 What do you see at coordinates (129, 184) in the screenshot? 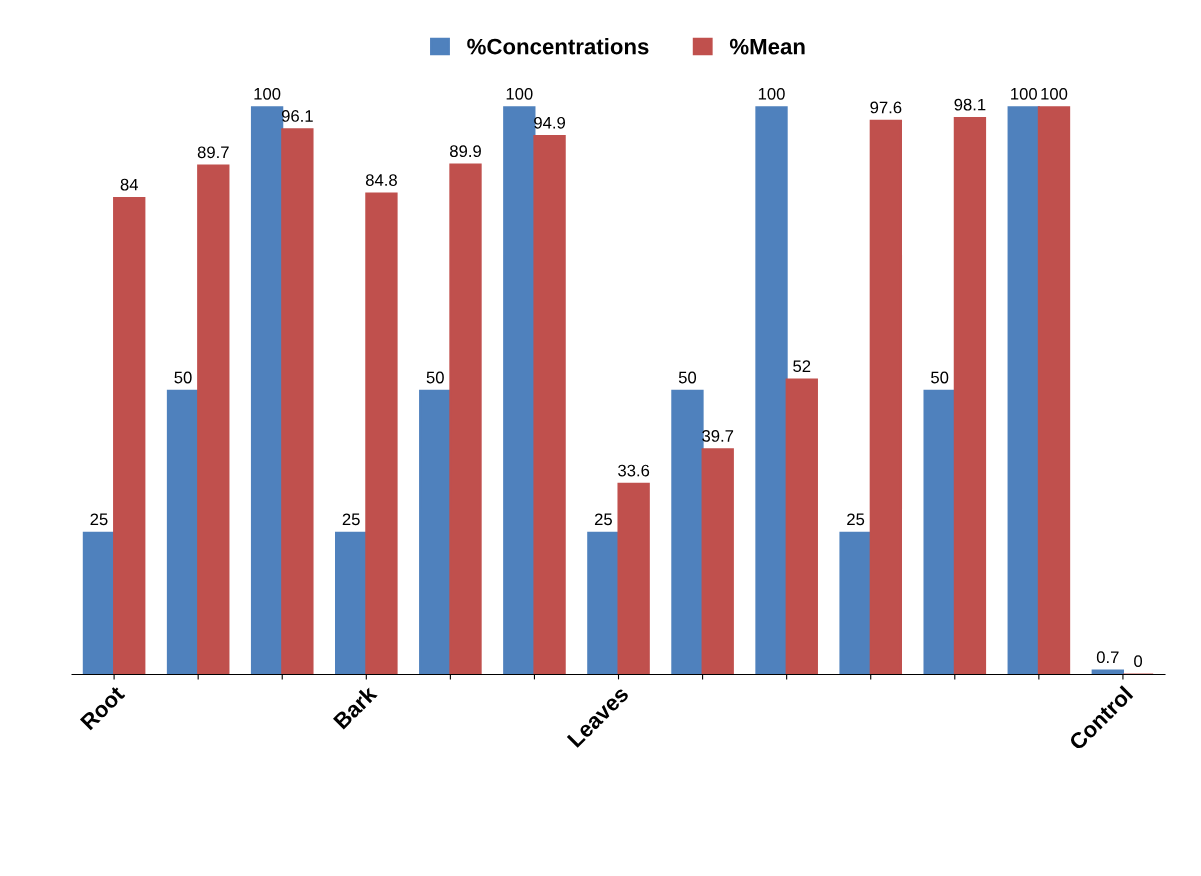
I see `data-label: 84` at bounding box center [129, 184].